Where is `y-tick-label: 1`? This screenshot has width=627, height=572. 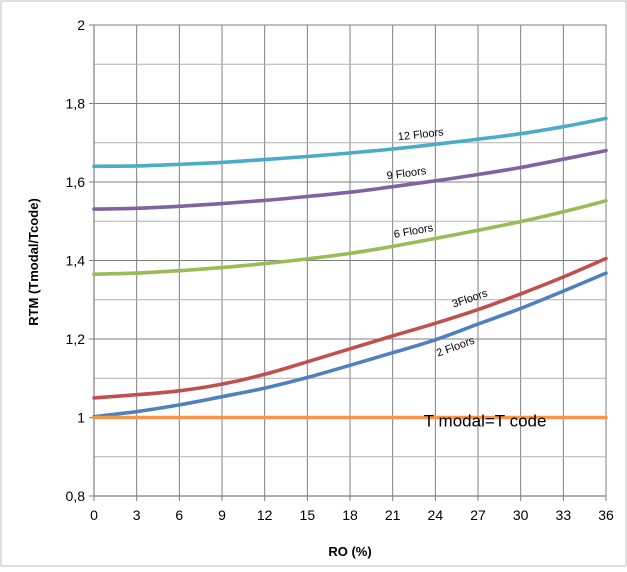 y-tick-label: 1 is located at coordinates (81, 418).